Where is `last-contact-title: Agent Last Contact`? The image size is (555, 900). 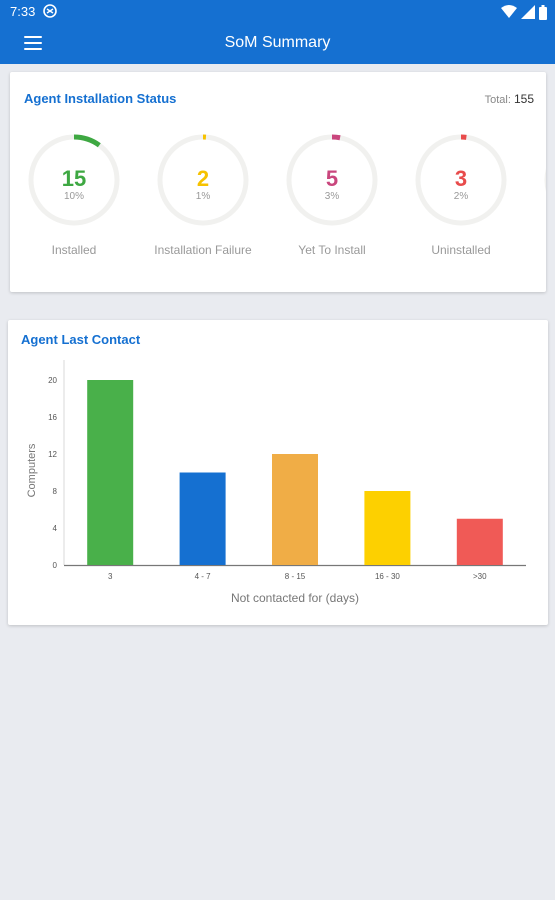
last-contact-title: Agent Last Contact is located at coordinates (81, 339).